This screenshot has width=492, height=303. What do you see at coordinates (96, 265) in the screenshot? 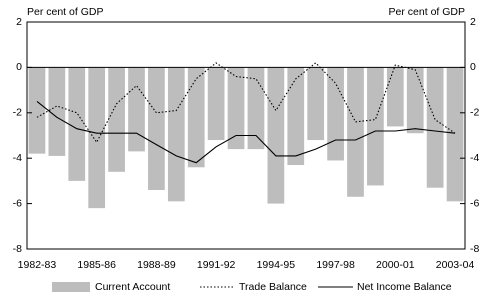
I see `x-tick-label: 1985-86` at bounding box center [96, 265].